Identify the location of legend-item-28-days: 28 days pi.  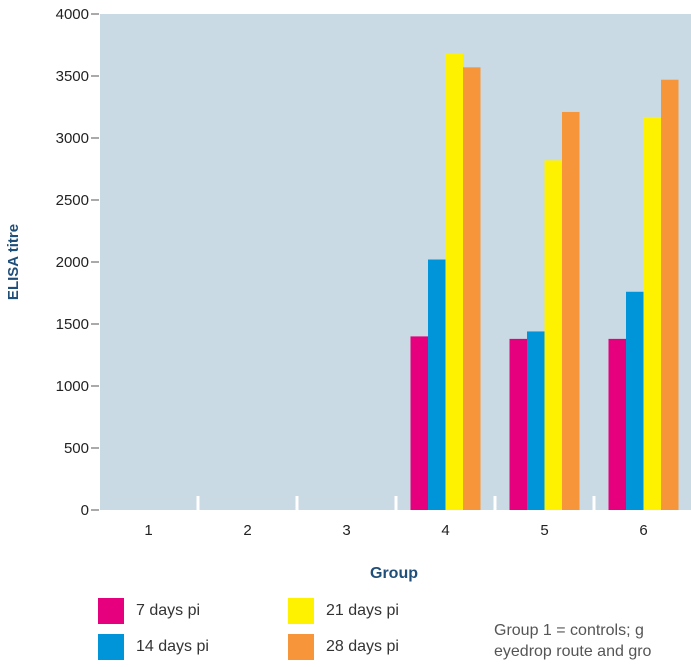
(383, 647).